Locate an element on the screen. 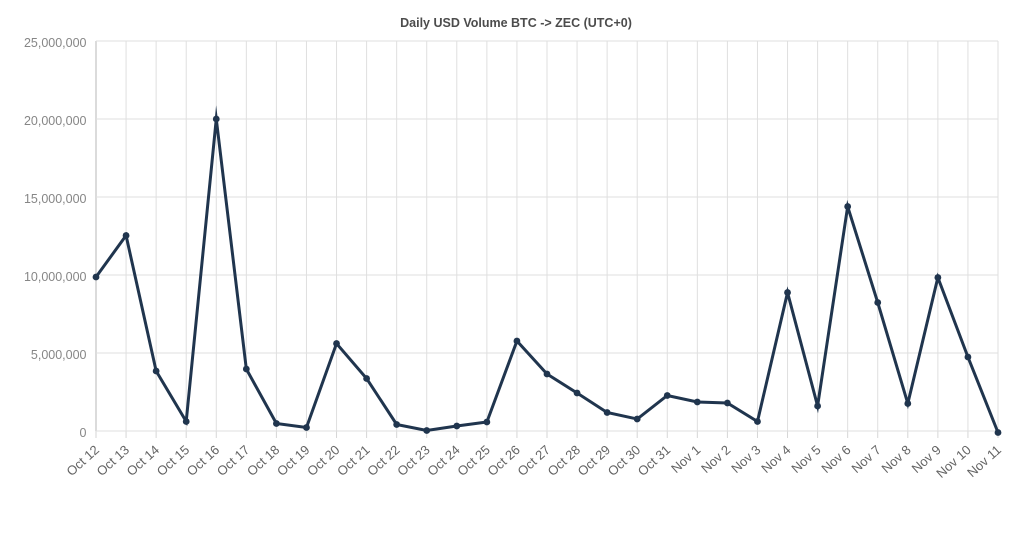  svg-text: 15,000,000 is located at coordinates (55, 199).